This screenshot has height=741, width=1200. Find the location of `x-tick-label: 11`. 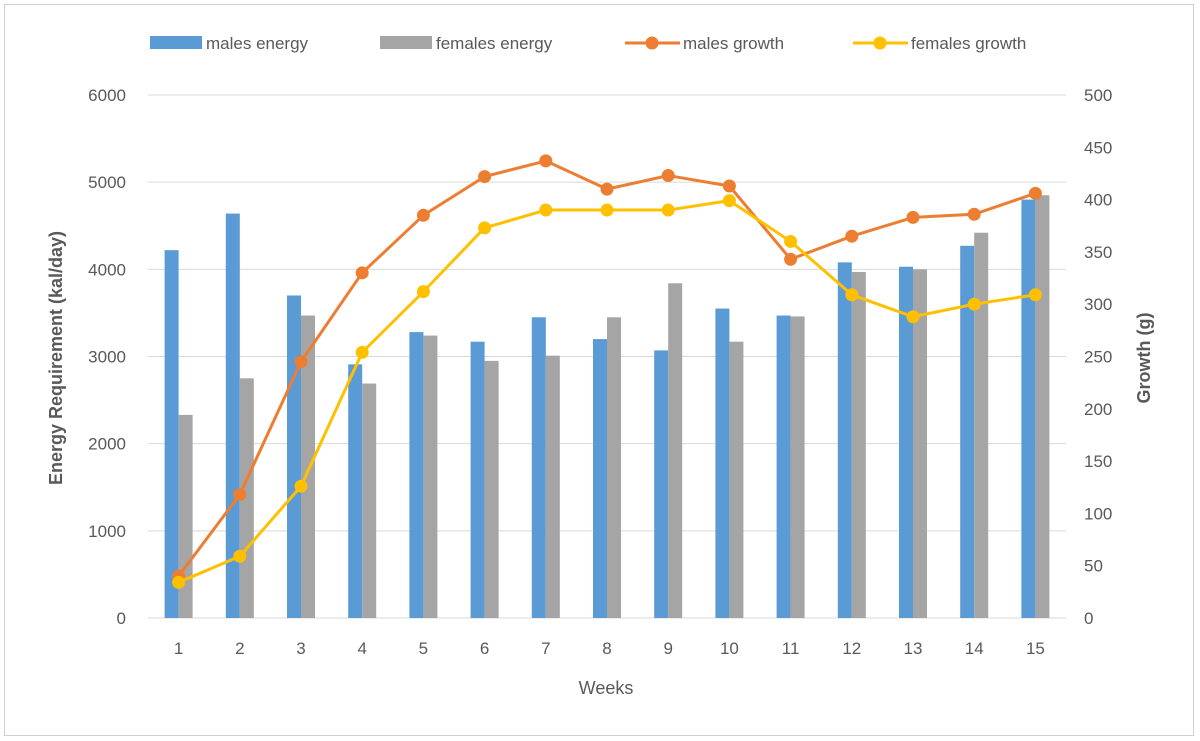

x-tick-label: 11 is located at coordinates (791, 648).